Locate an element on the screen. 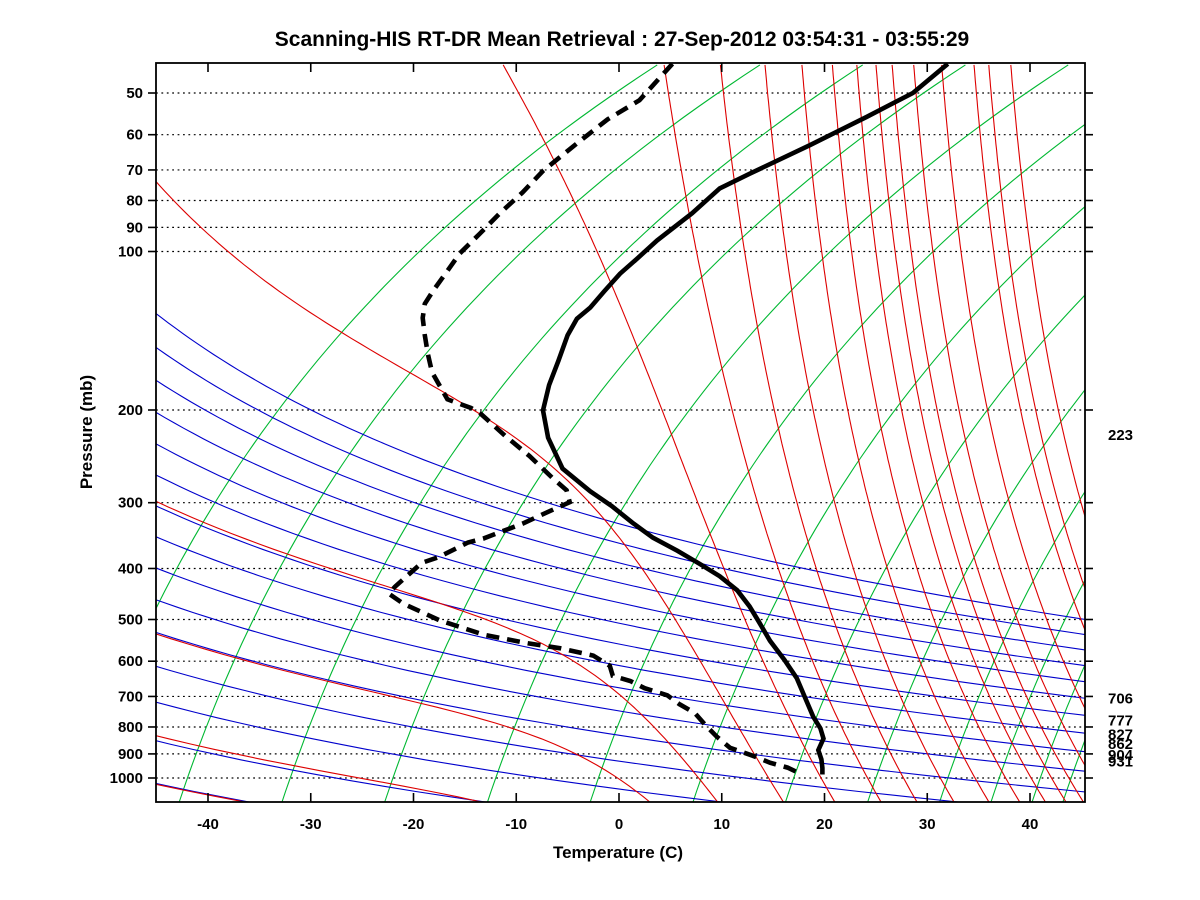 Image resolution: width=1200 pixels, height=900 pixels. x-tick-label: -10 is located at coordinates (516, 824).